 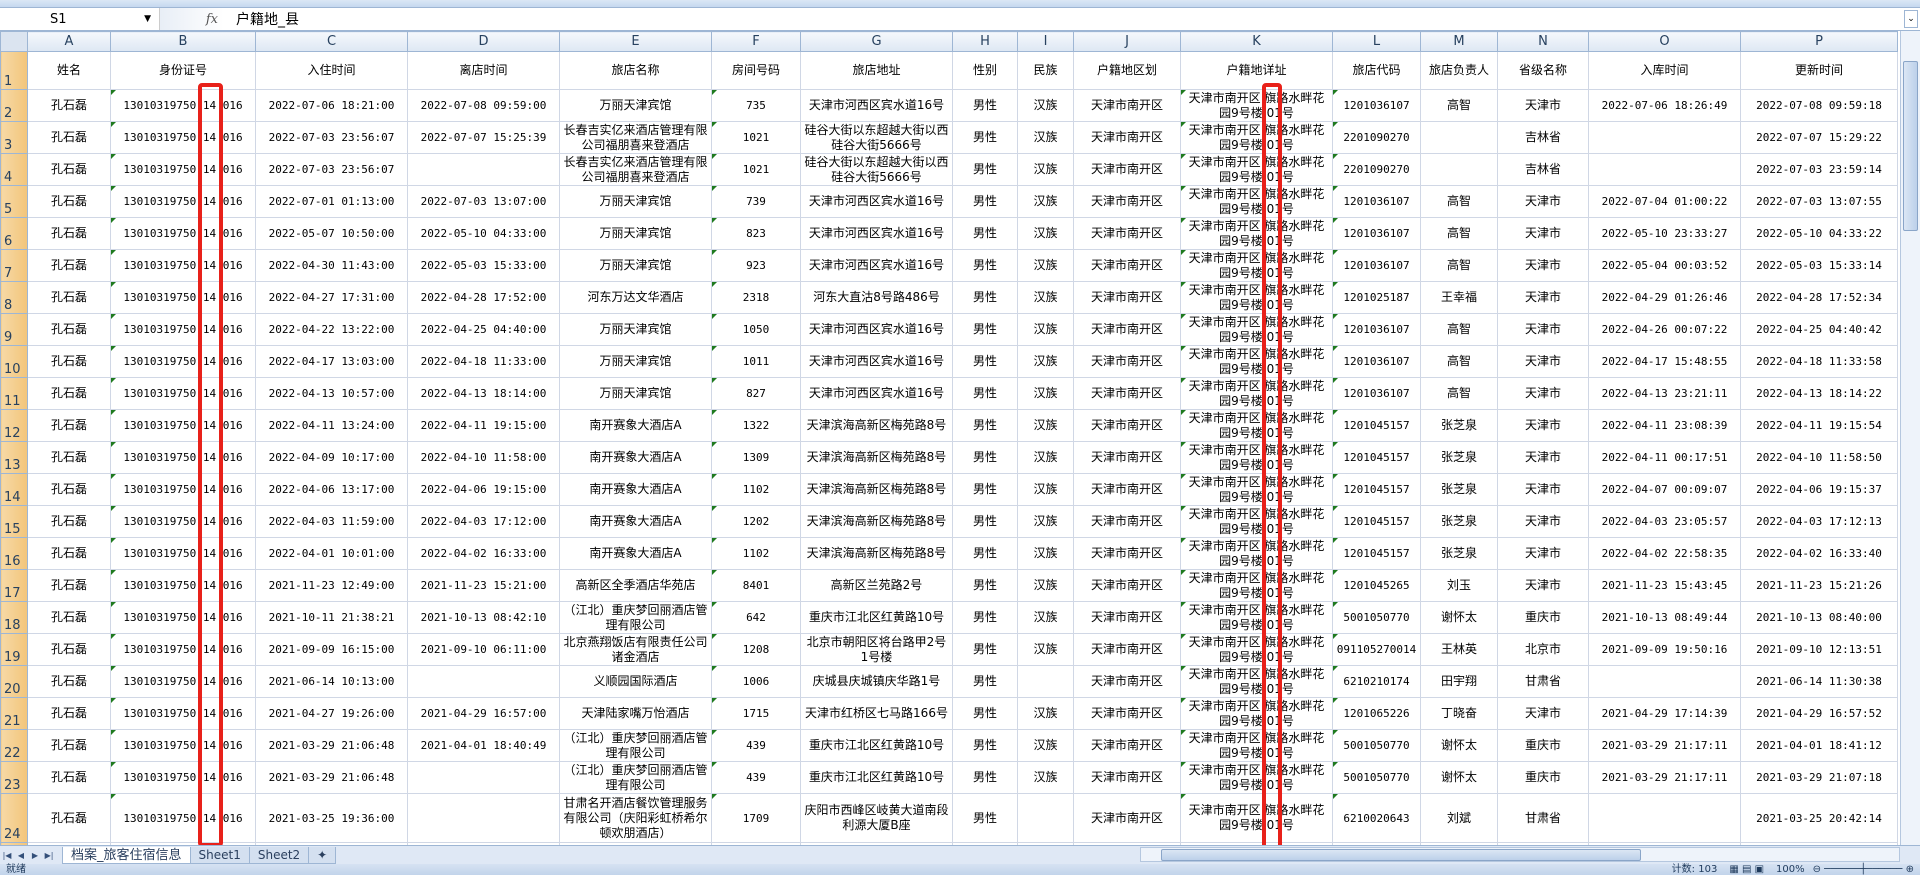 What do you see at coordinates (1459, 745) in the screenshot?
I see `cell: 谢怀太` at bounding box center [1459, 745].